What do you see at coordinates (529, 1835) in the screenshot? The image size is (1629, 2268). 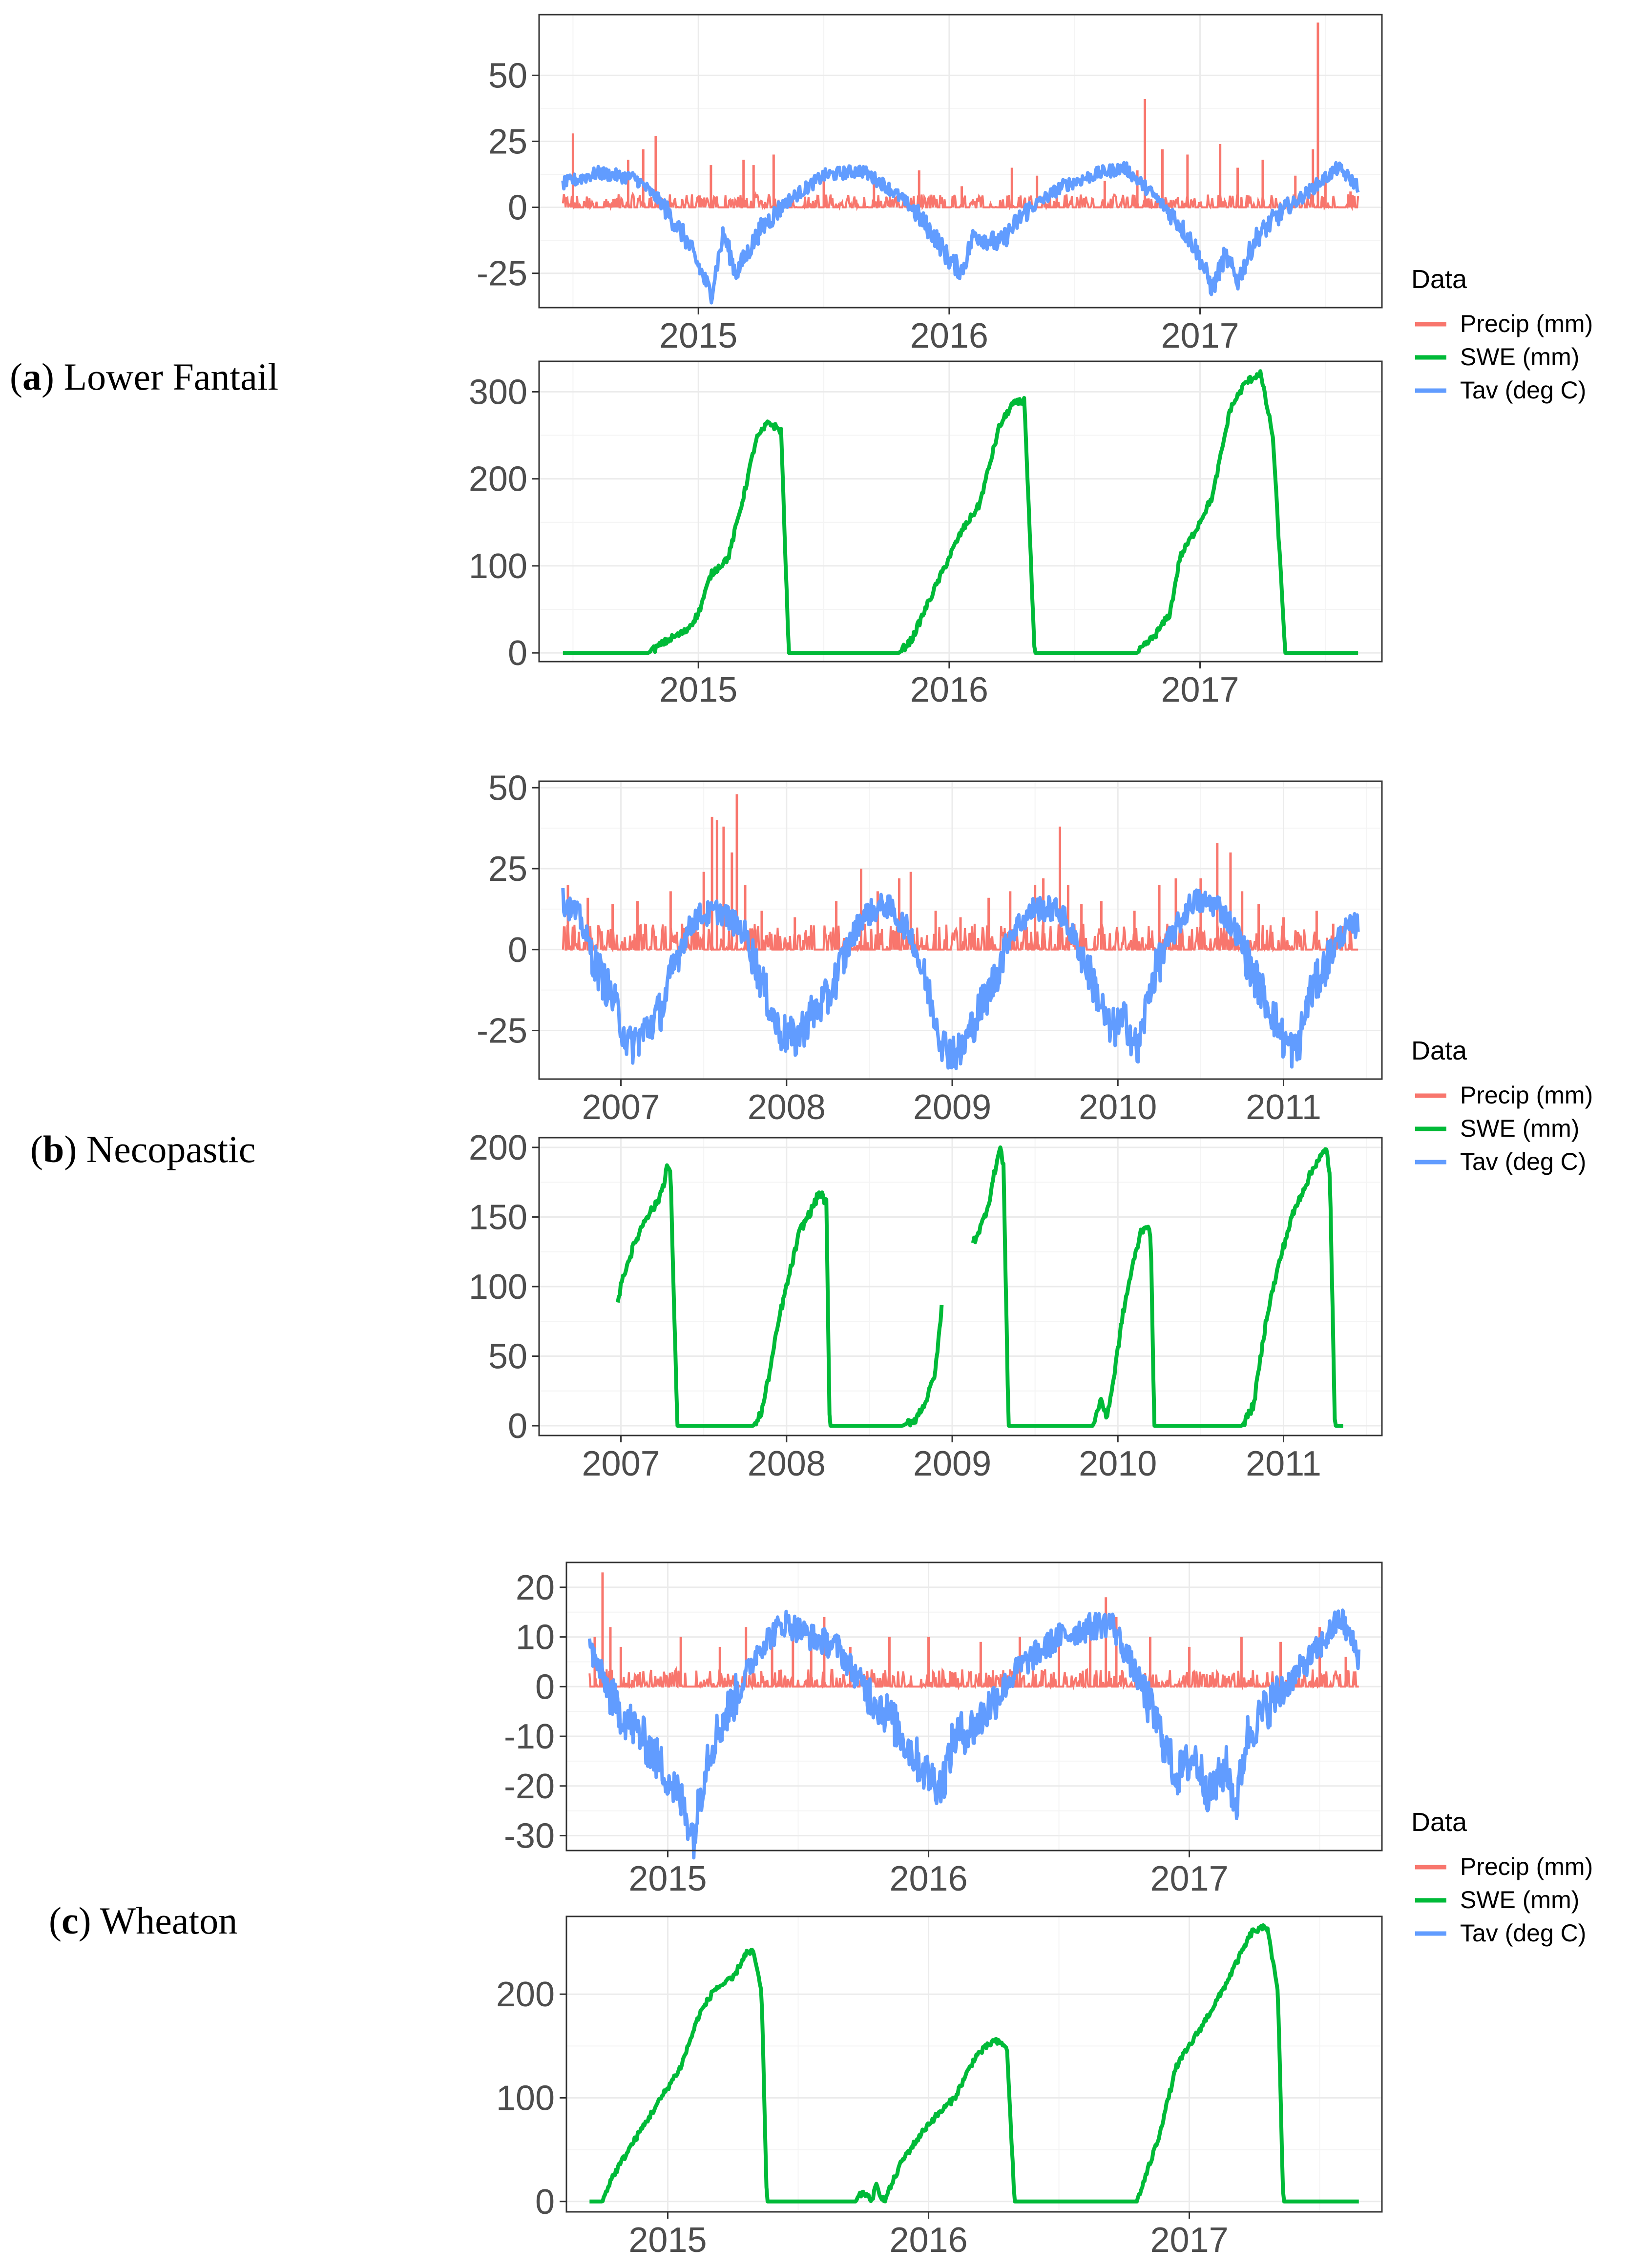 I see `y-tick-label: -30` at bounding box center [529, 1835].